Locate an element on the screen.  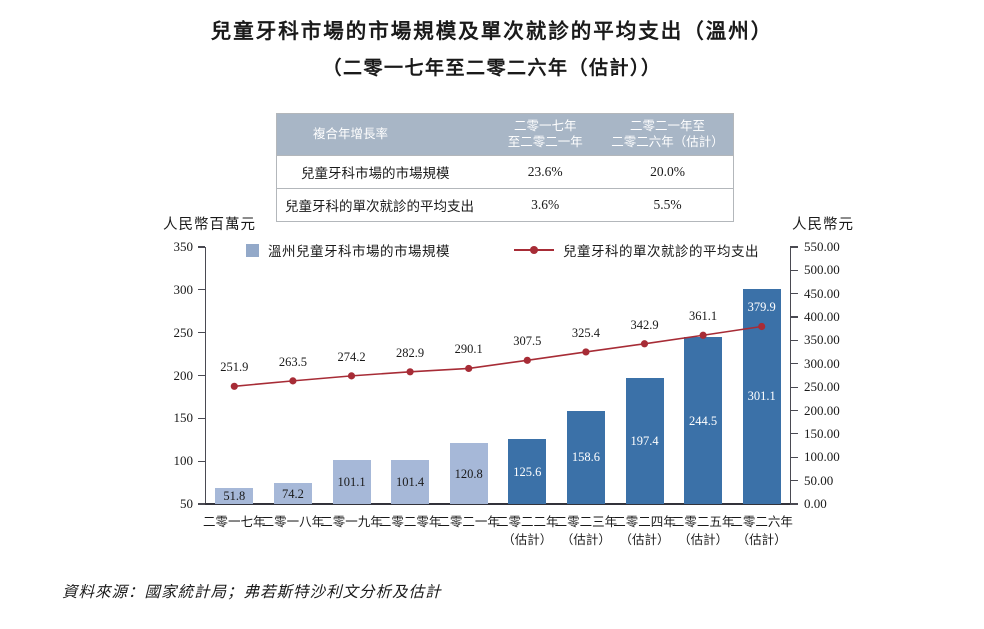
bar-series-swatch-icon is located at coordinates (252, 250).